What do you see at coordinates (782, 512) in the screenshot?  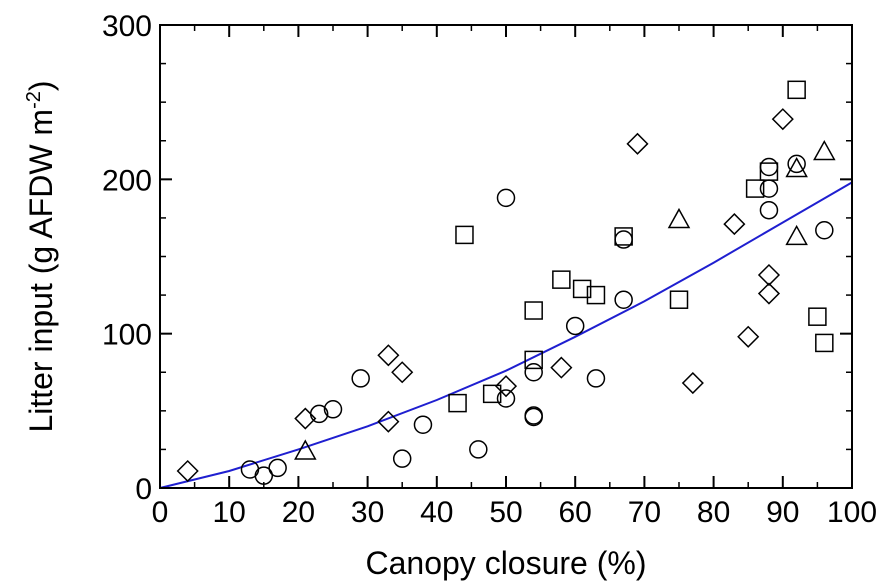 I see `x-tick-label: 90` at bounding box center [782, 512].